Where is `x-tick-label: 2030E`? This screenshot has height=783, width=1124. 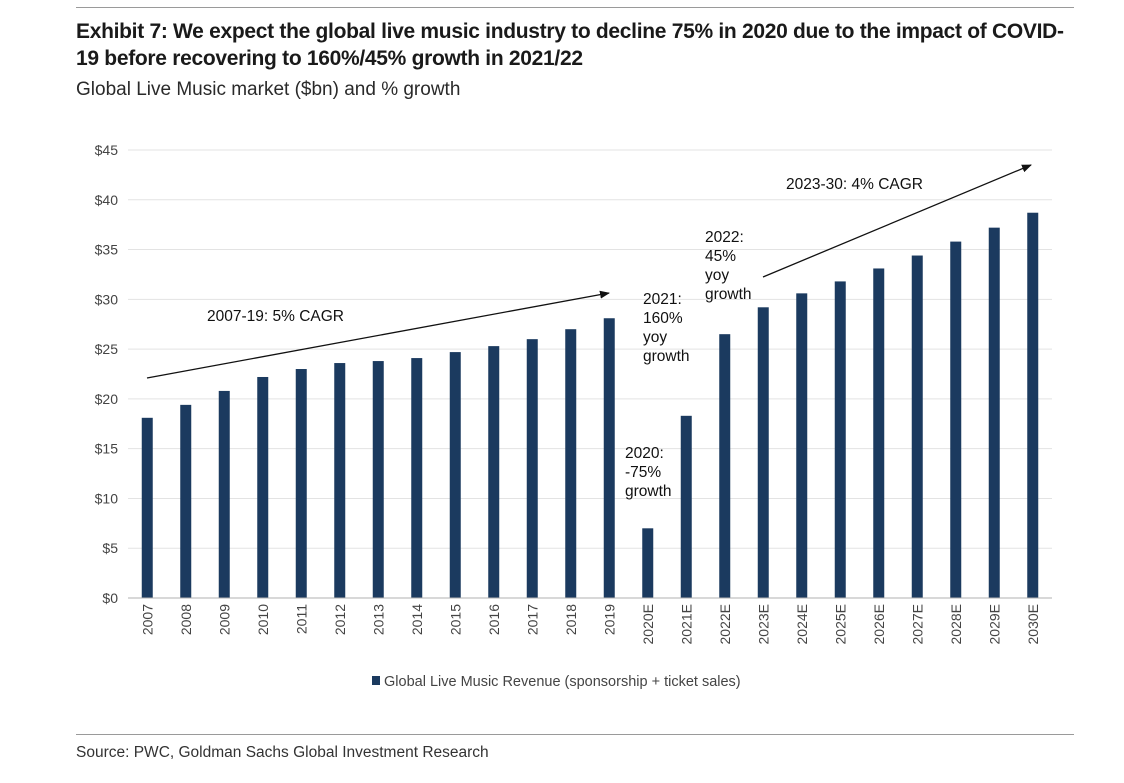 x-tick-label: 2030E is located at coordinates (1033, 624).